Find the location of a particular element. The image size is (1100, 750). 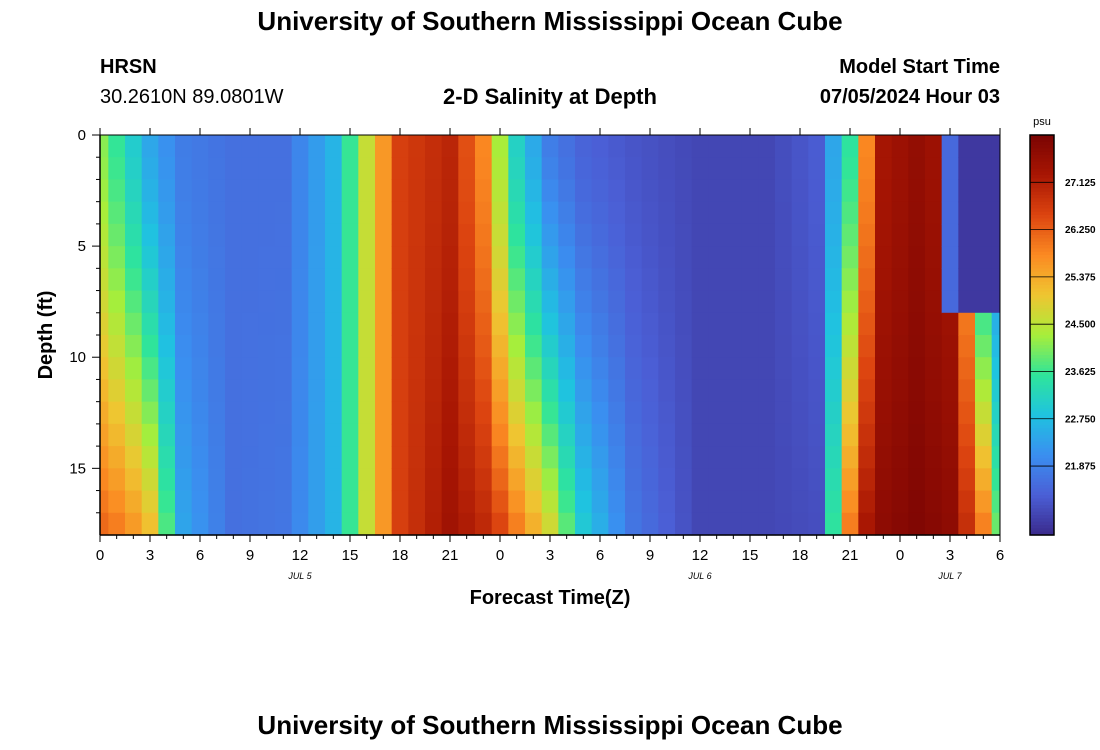

colorbar-frame is located at coordinates (1042, 335).